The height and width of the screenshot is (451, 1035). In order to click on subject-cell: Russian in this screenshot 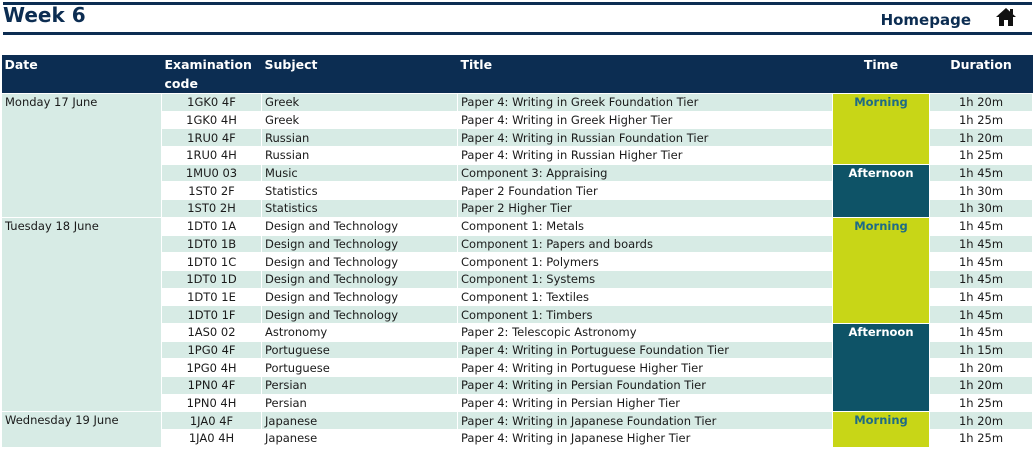, I will do `click(359, 155)`.